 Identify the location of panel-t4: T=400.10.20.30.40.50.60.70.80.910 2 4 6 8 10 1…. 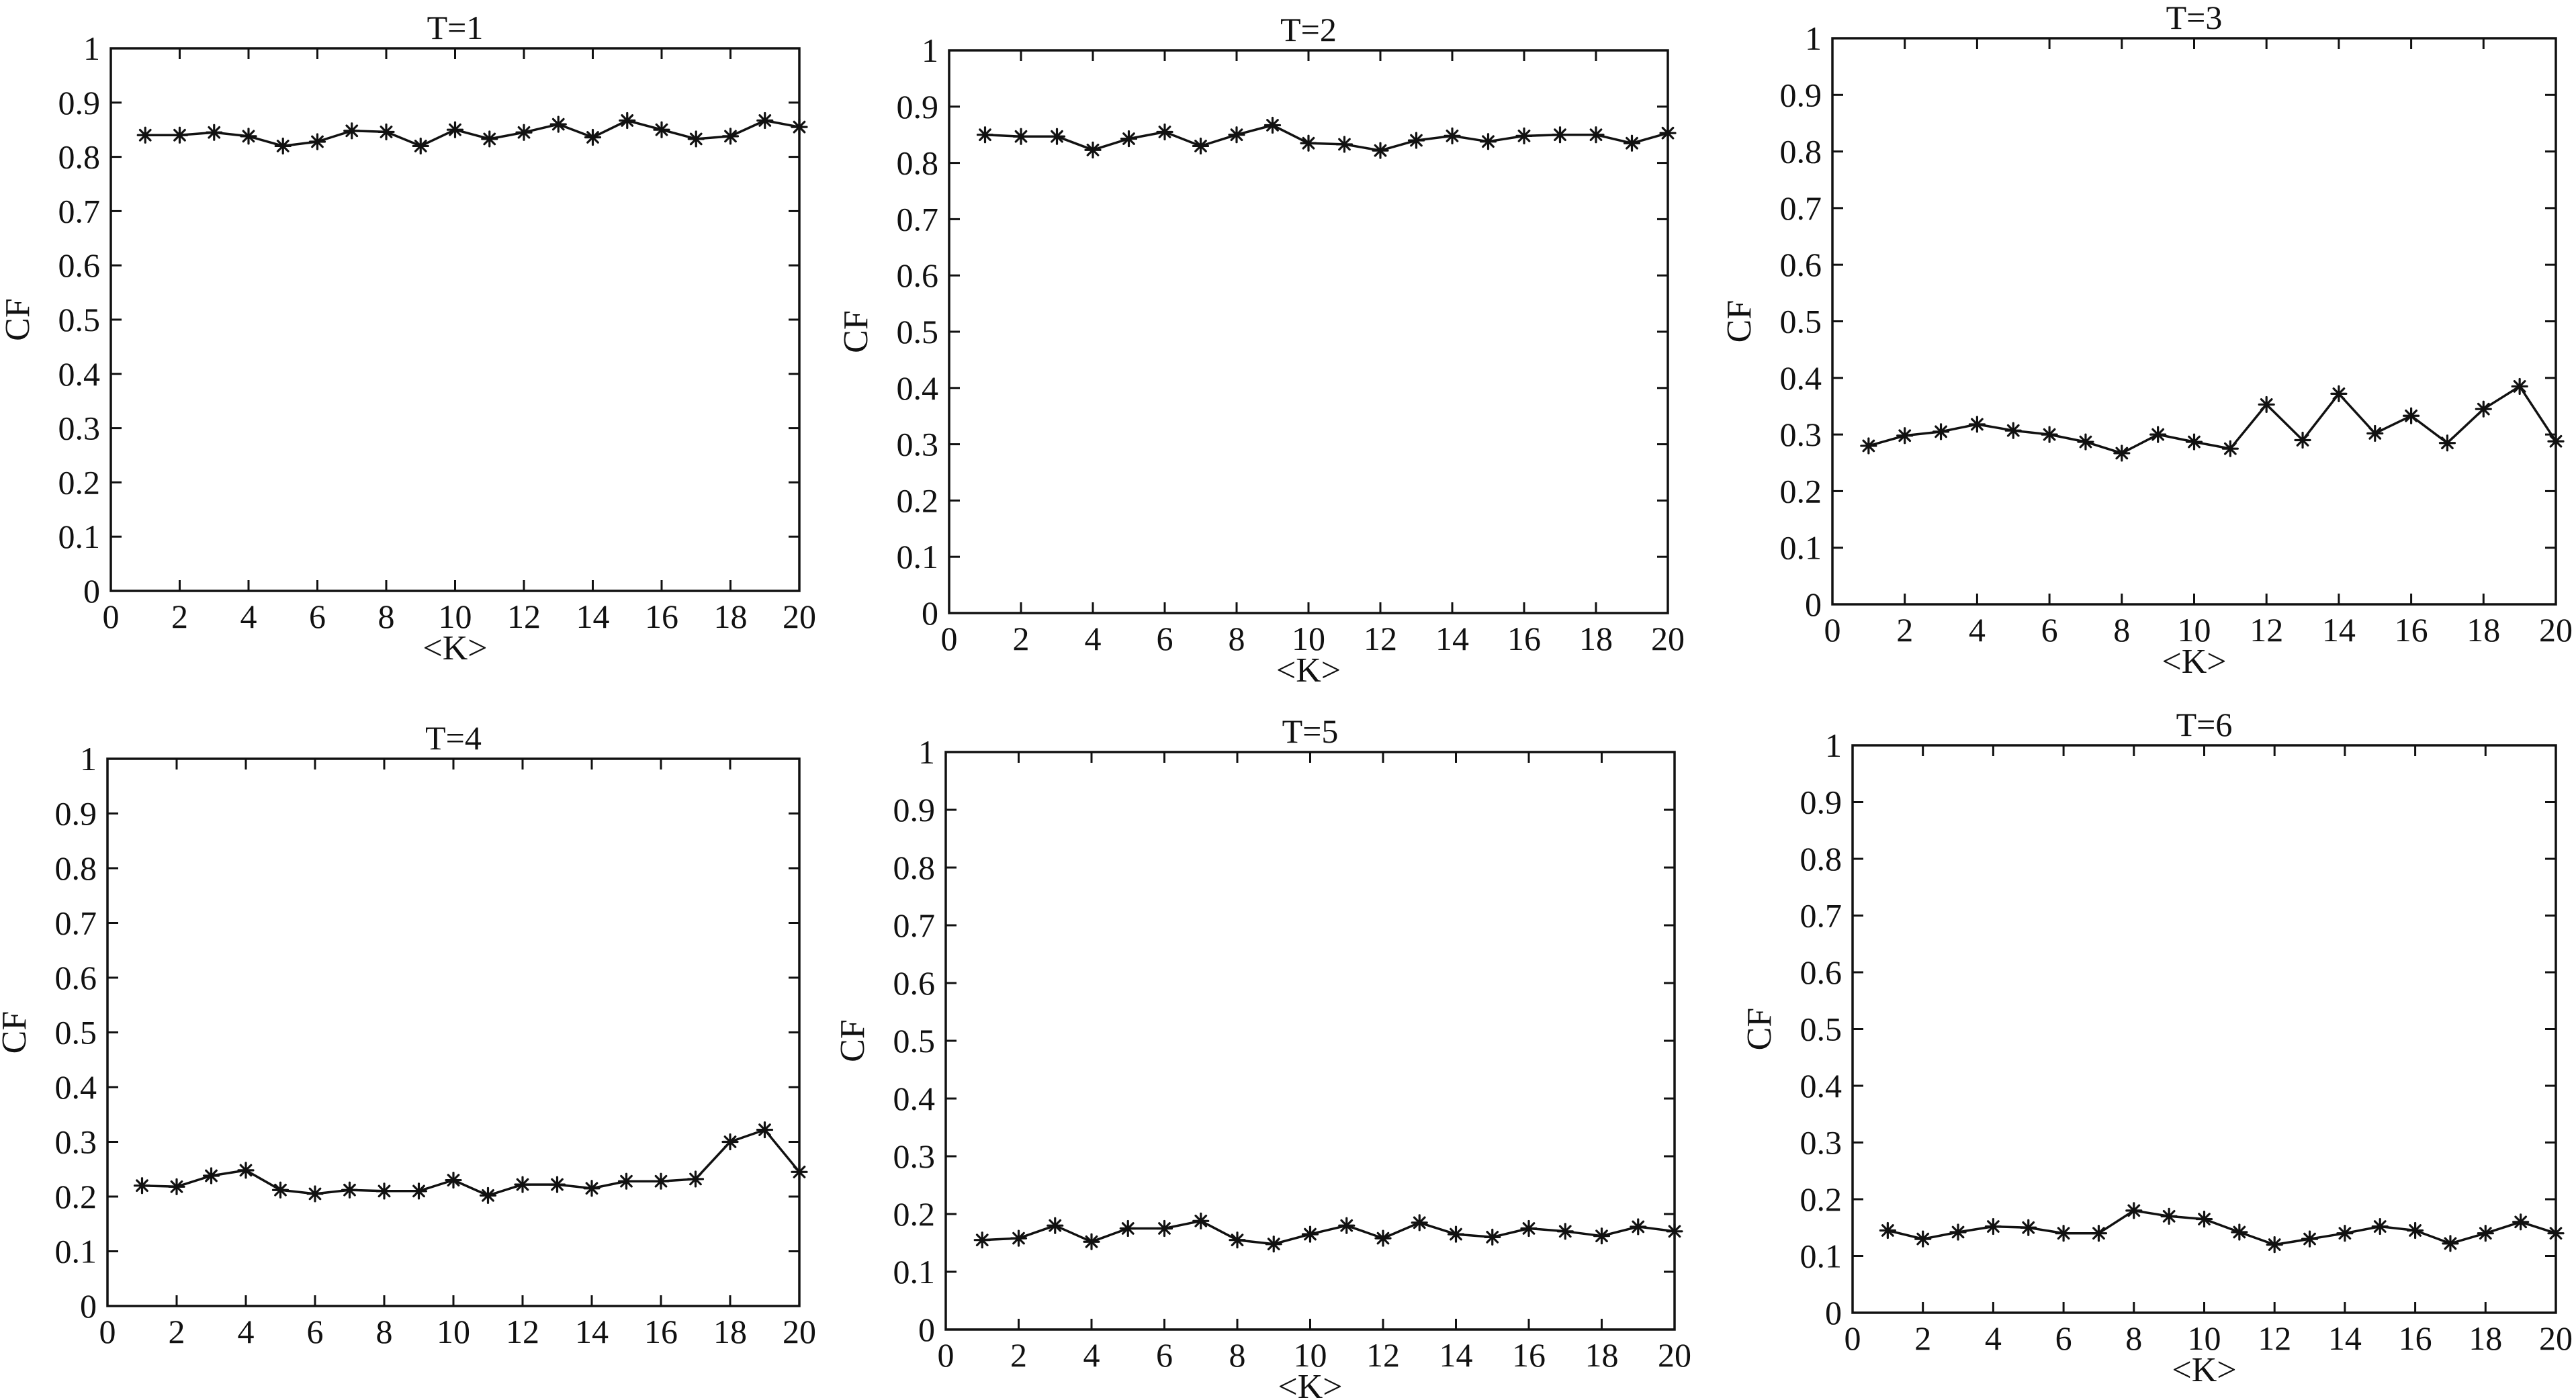
(408, 1034).